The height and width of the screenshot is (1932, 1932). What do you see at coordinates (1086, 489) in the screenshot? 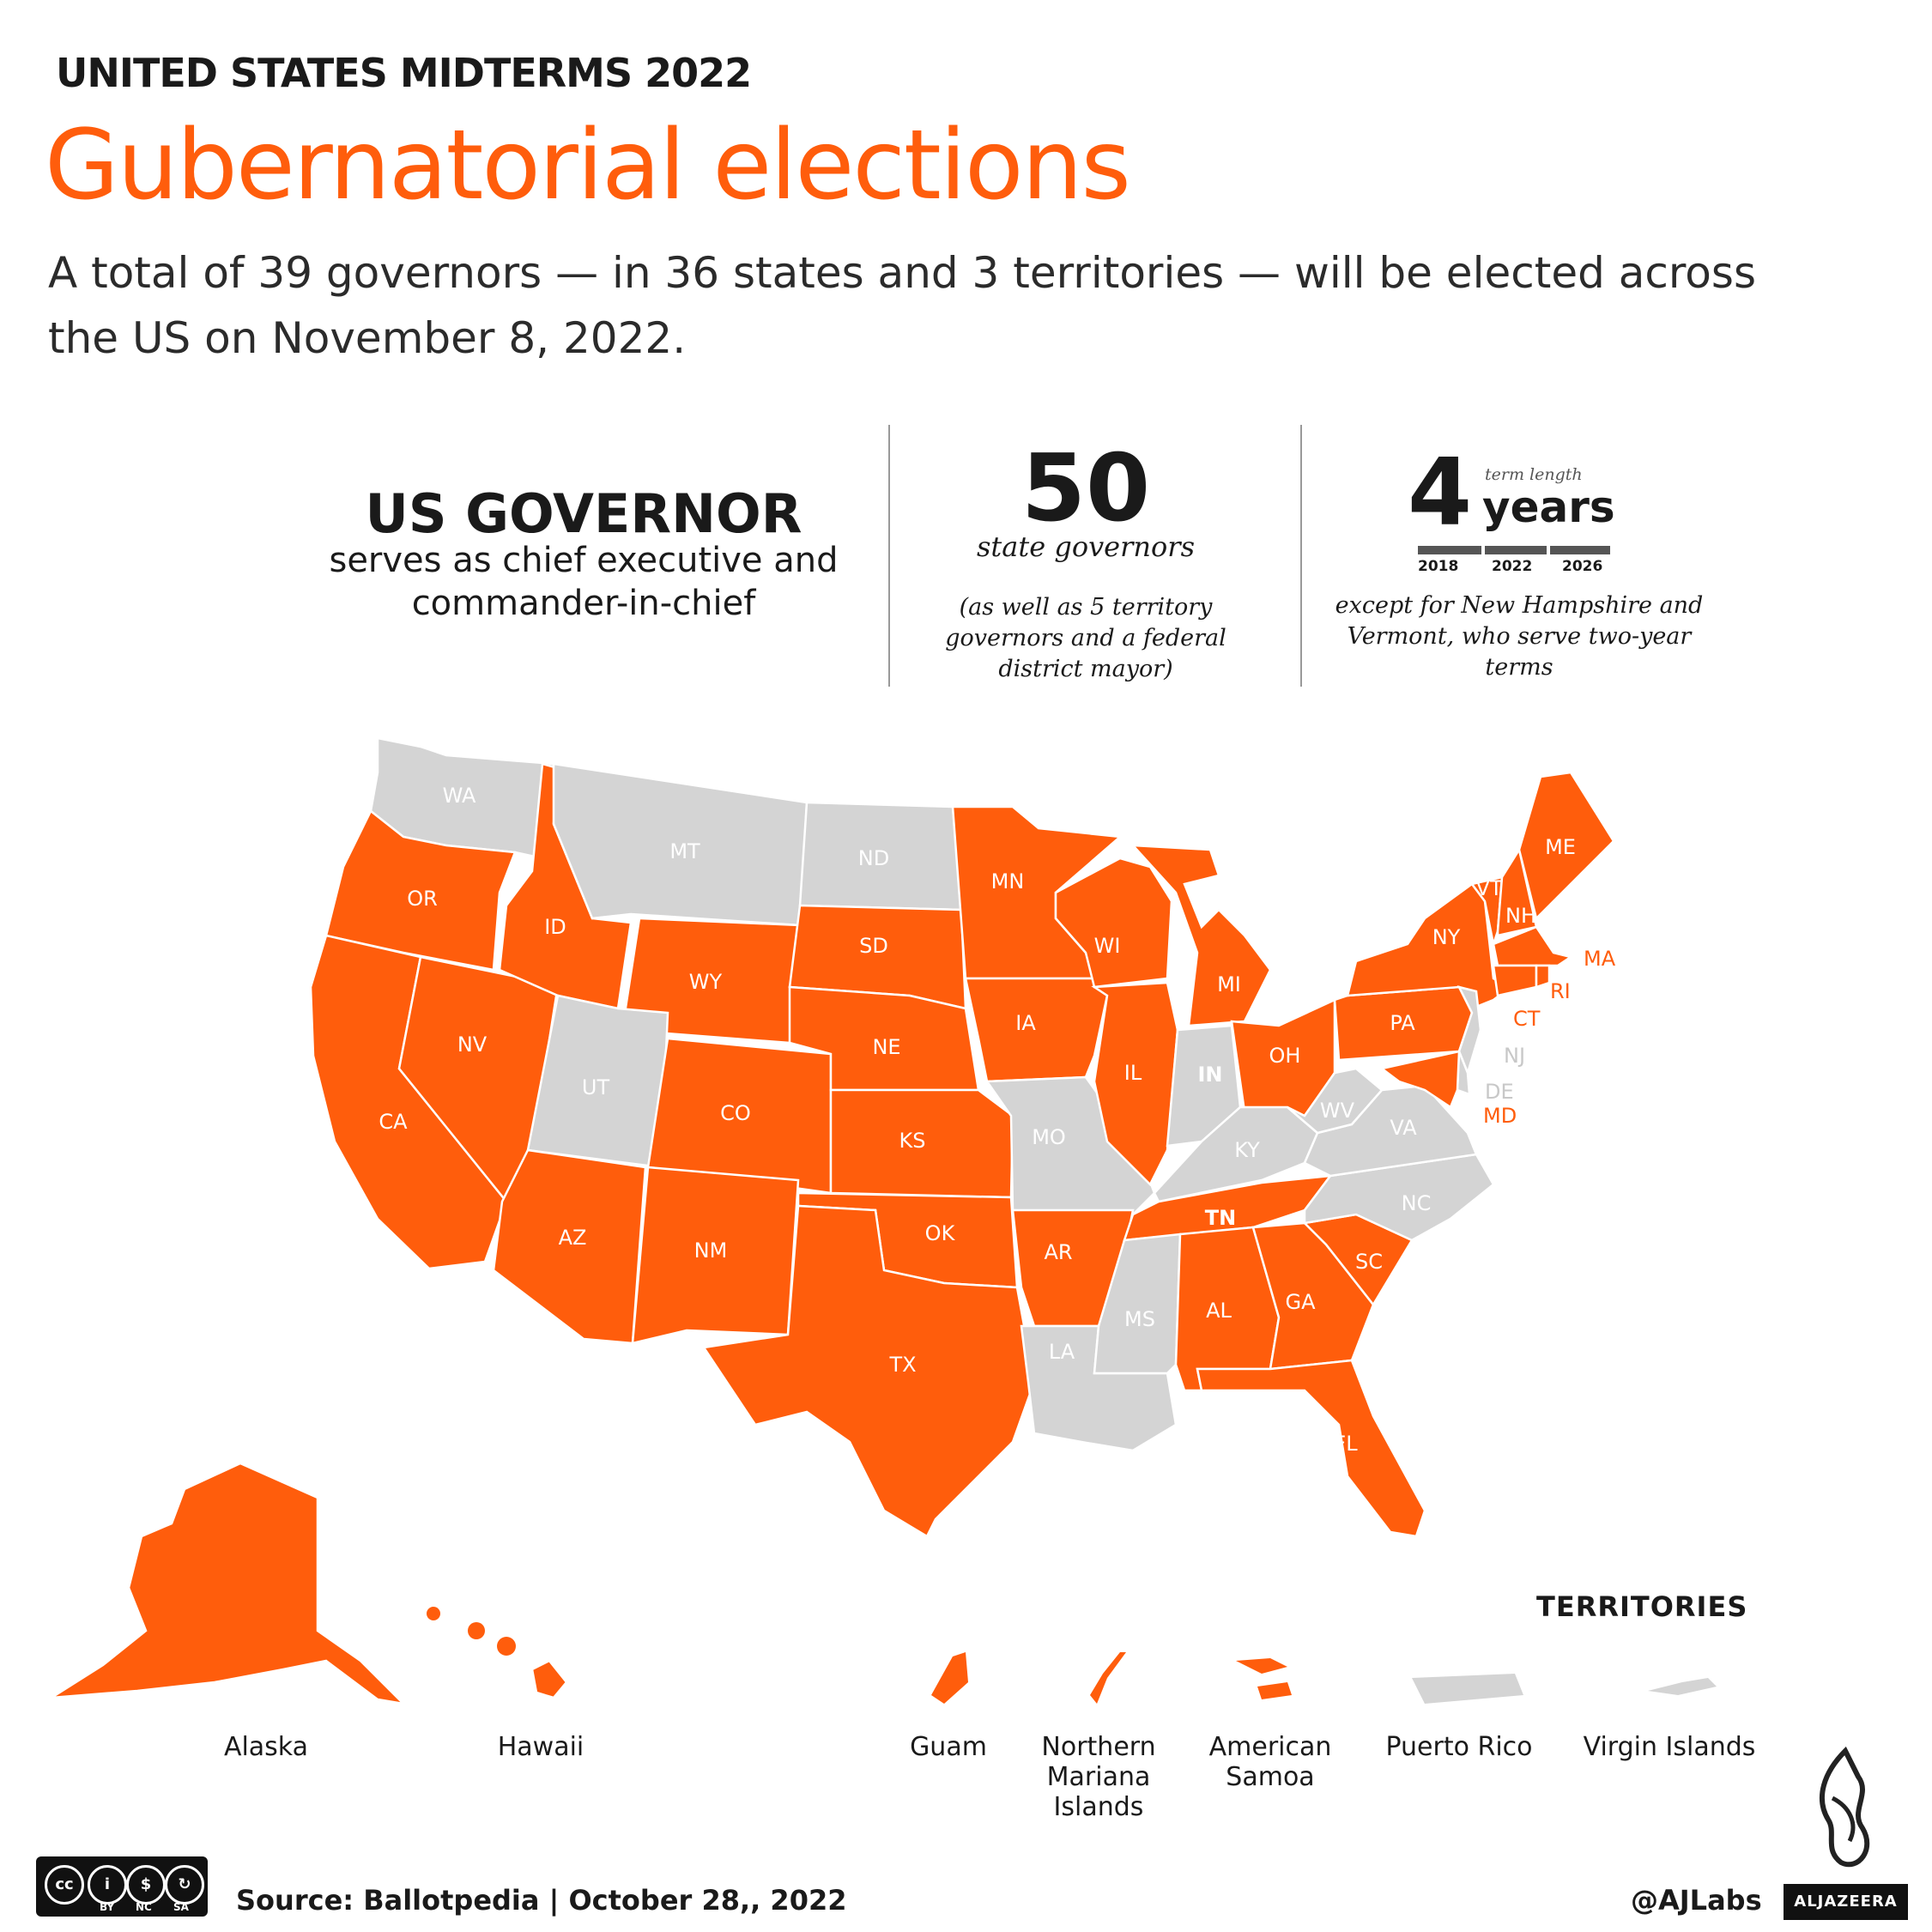
I see `governor-count: 50` at bounding box center [1086, 489].